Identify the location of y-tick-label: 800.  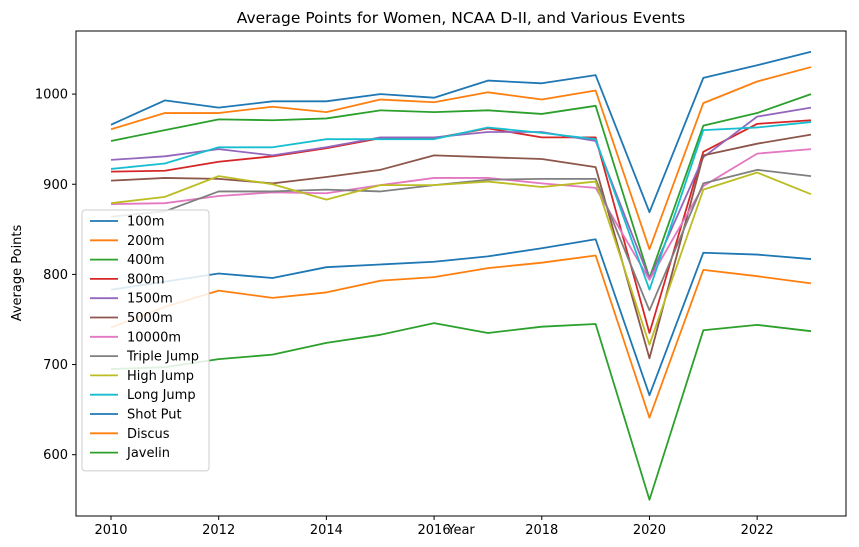
(55, 275).